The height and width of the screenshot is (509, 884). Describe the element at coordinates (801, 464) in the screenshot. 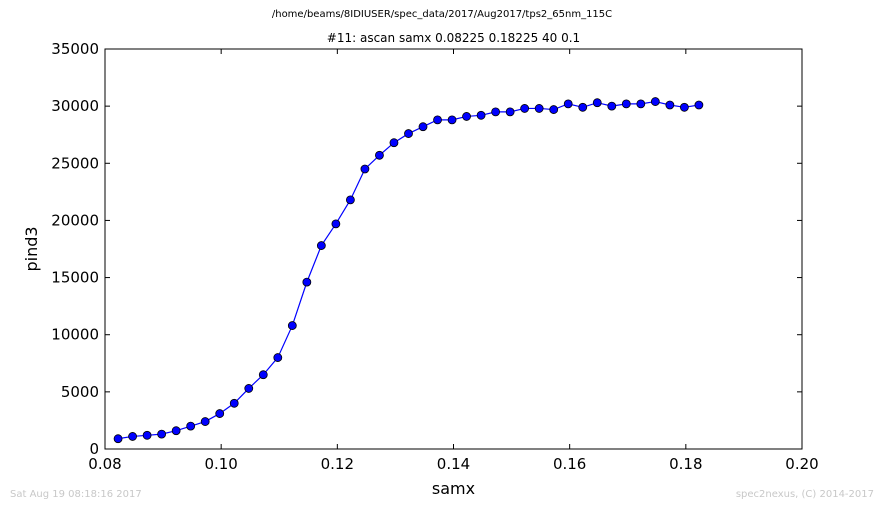

I see `x-tick-label: 0.20` at that location.